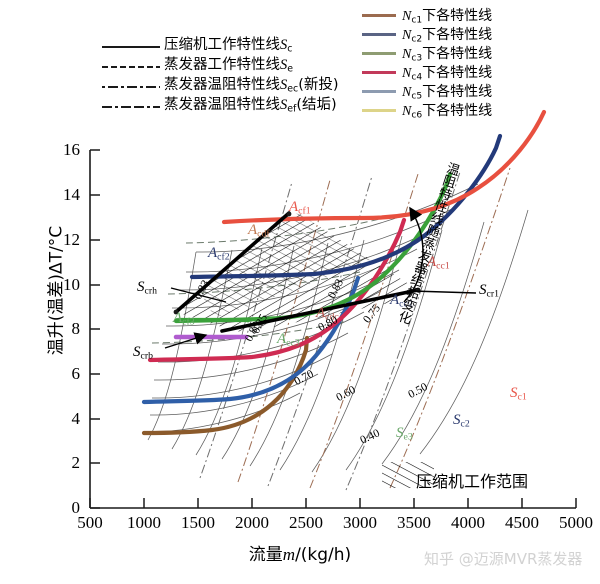  What do you see at coordinates (288, 340) in the screenshot?
I see `point-label-acc3: Acc3` at bounding box center [288, 340].